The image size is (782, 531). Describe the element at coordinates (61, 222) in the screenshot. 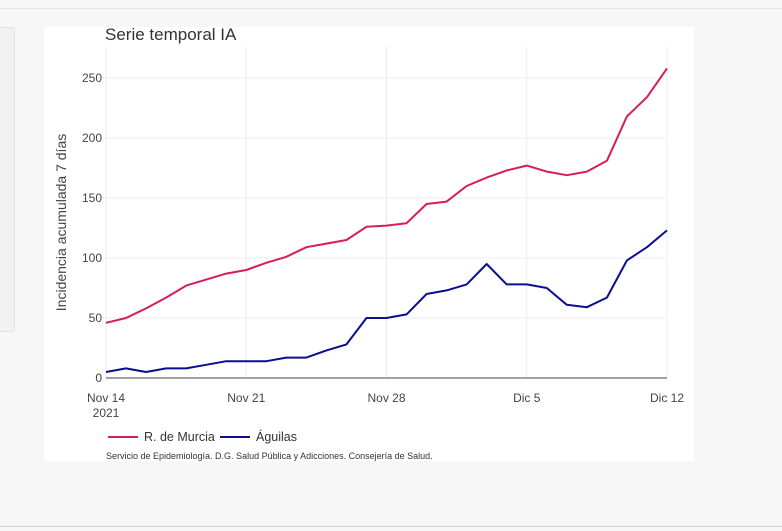

I see `y-axis-label: Incidencia acumulada 7 días` at that location.